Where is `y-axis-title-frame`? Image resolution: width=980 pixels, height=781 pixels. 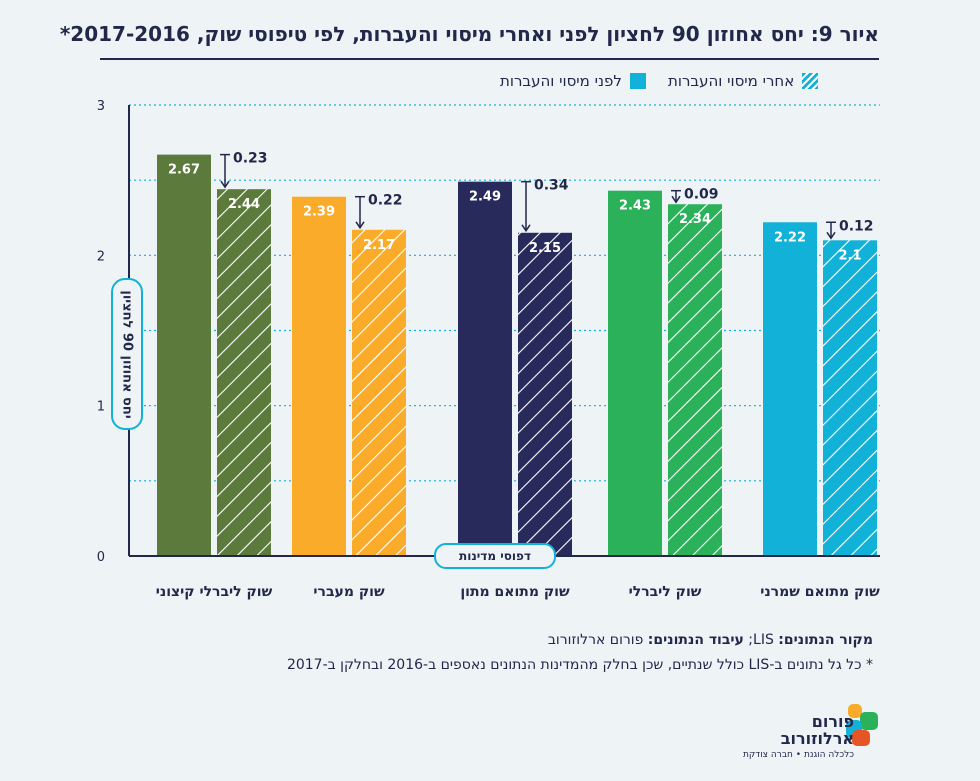
y-axis-title-frame is located at coordinates (127, 354).